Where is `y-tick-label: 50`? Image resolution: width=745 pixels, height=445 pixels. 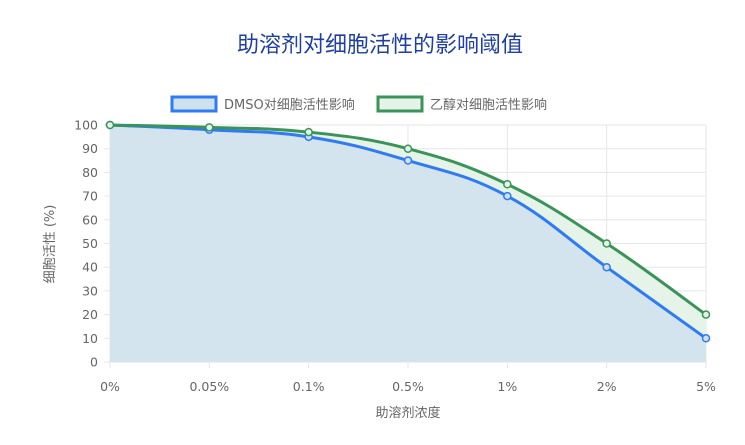
y-tick-label: 50 is located at coordinates (90, 243).